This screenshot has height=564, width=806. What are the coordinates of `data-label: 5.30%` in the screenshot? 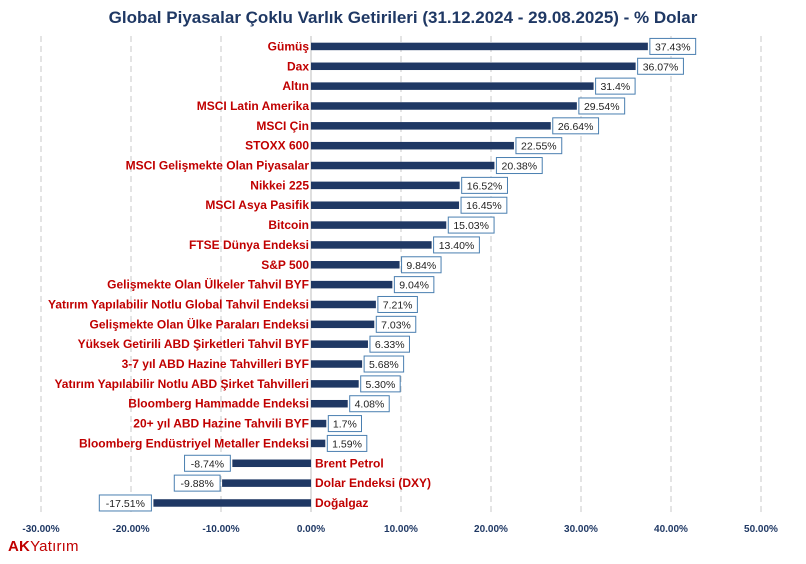 It's located at (381, 385).